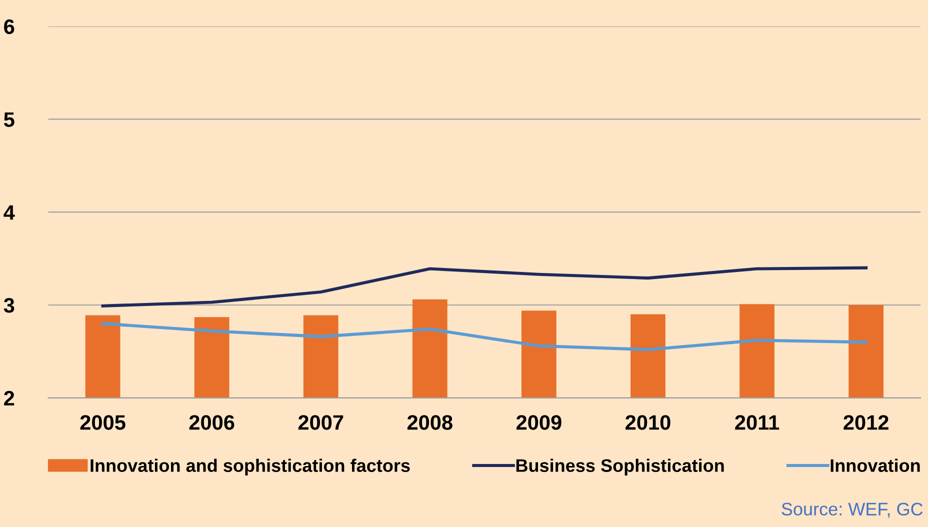 The height and width of the screenshot is (527, 928). I want to click on x-tick-label: 2006, so click(211, 422).